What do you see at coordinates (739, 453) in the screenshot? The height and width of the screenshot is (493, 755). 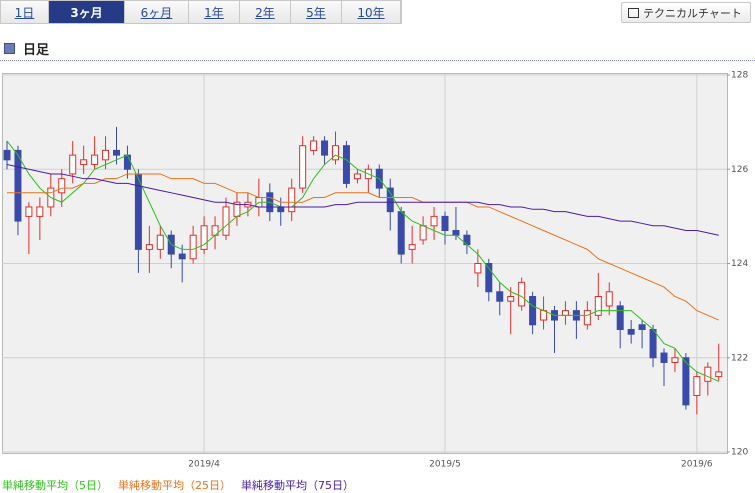 I see `y-tick-label: 120` at bounding box center [739, 453].